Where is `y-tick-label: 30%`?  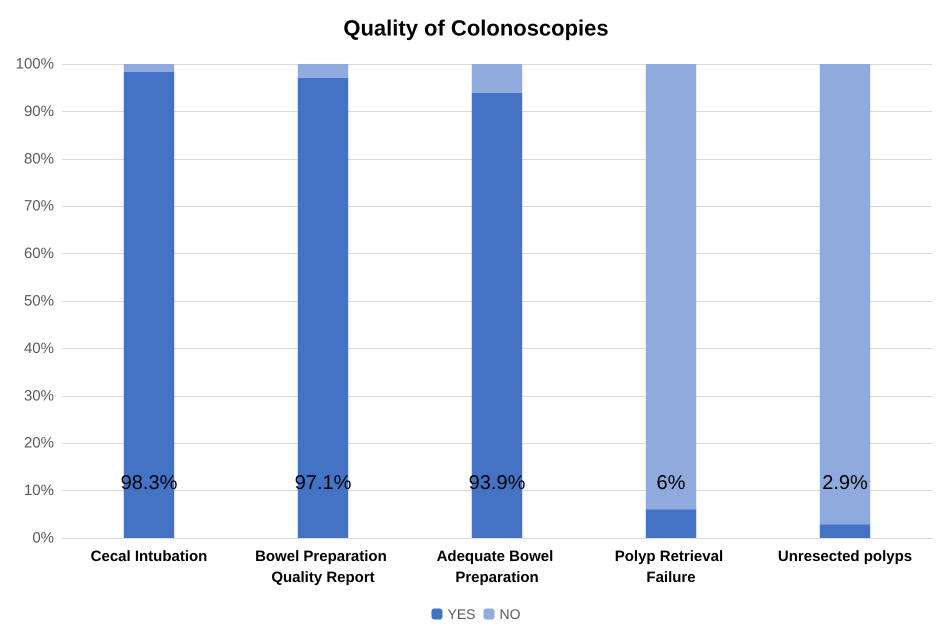 y-tick-label: 30% is located at coordinates (39, 395).